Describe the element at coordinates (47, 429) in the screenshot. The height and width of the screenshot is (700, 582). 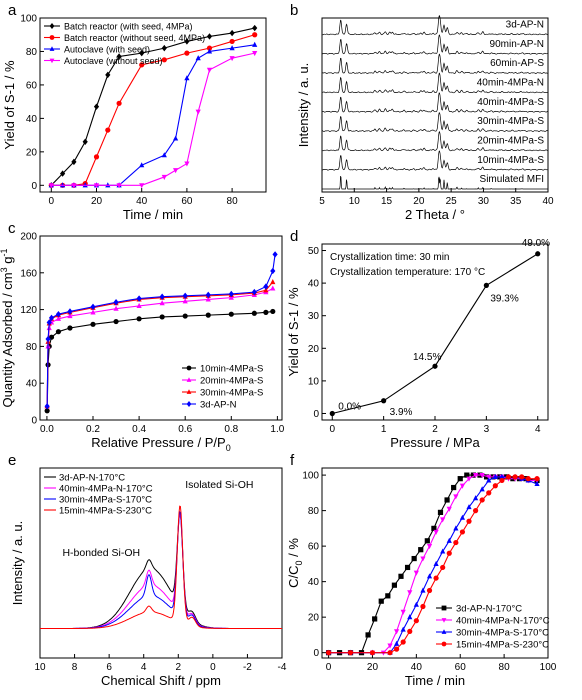
I see `x-tick-label: 0.0` at that location.